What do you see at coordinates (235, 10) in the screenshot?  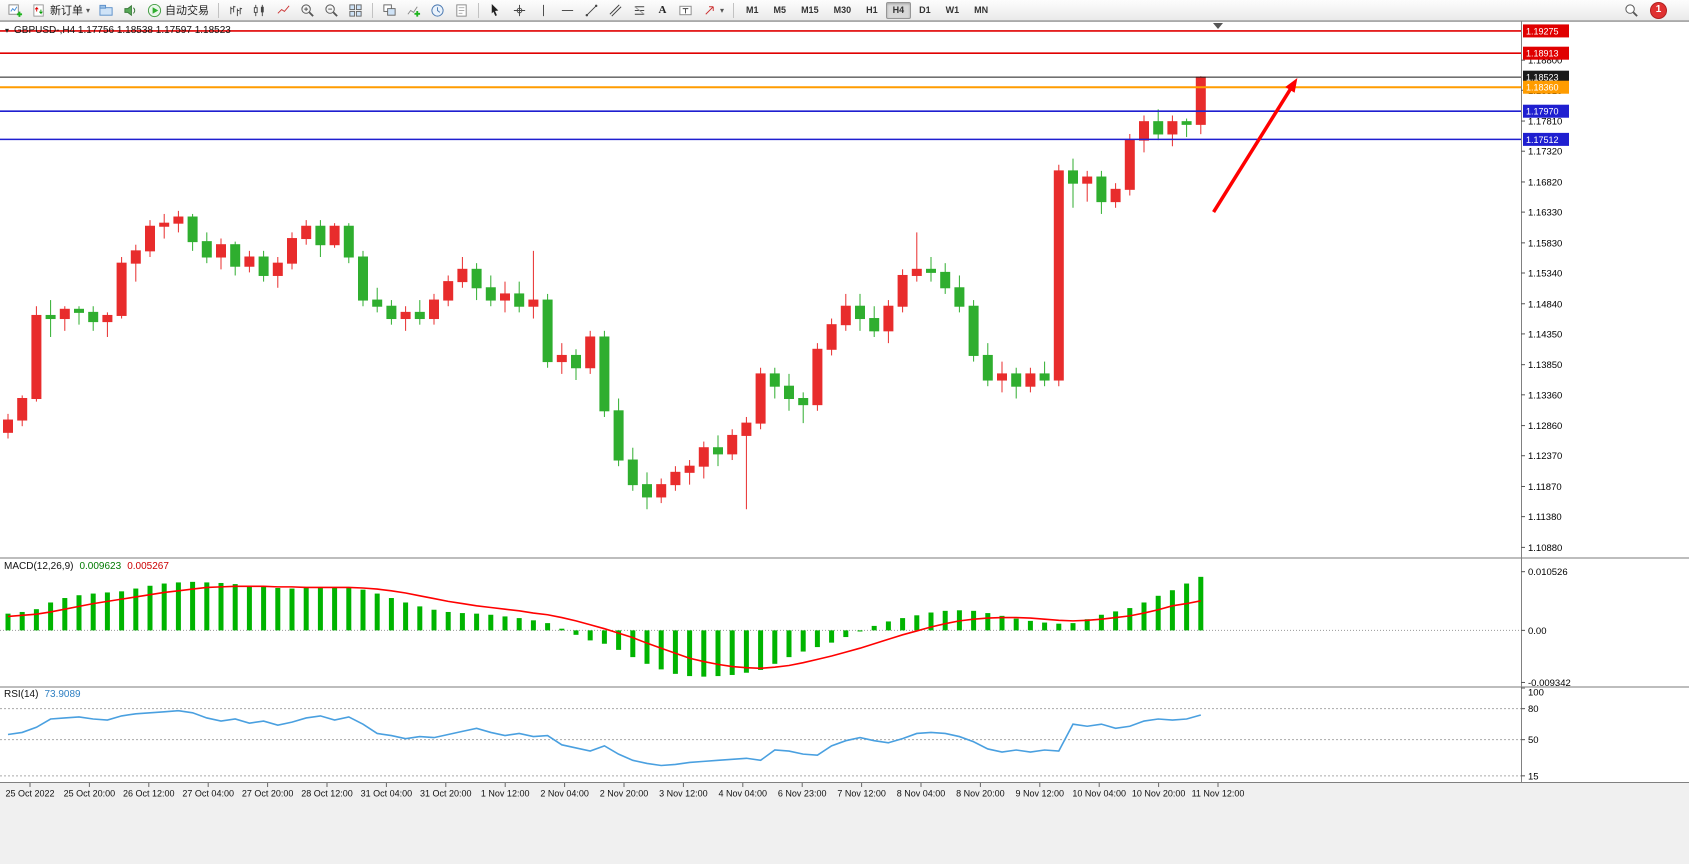 I see `bar-chart-button` at bounding box center [235, 10].